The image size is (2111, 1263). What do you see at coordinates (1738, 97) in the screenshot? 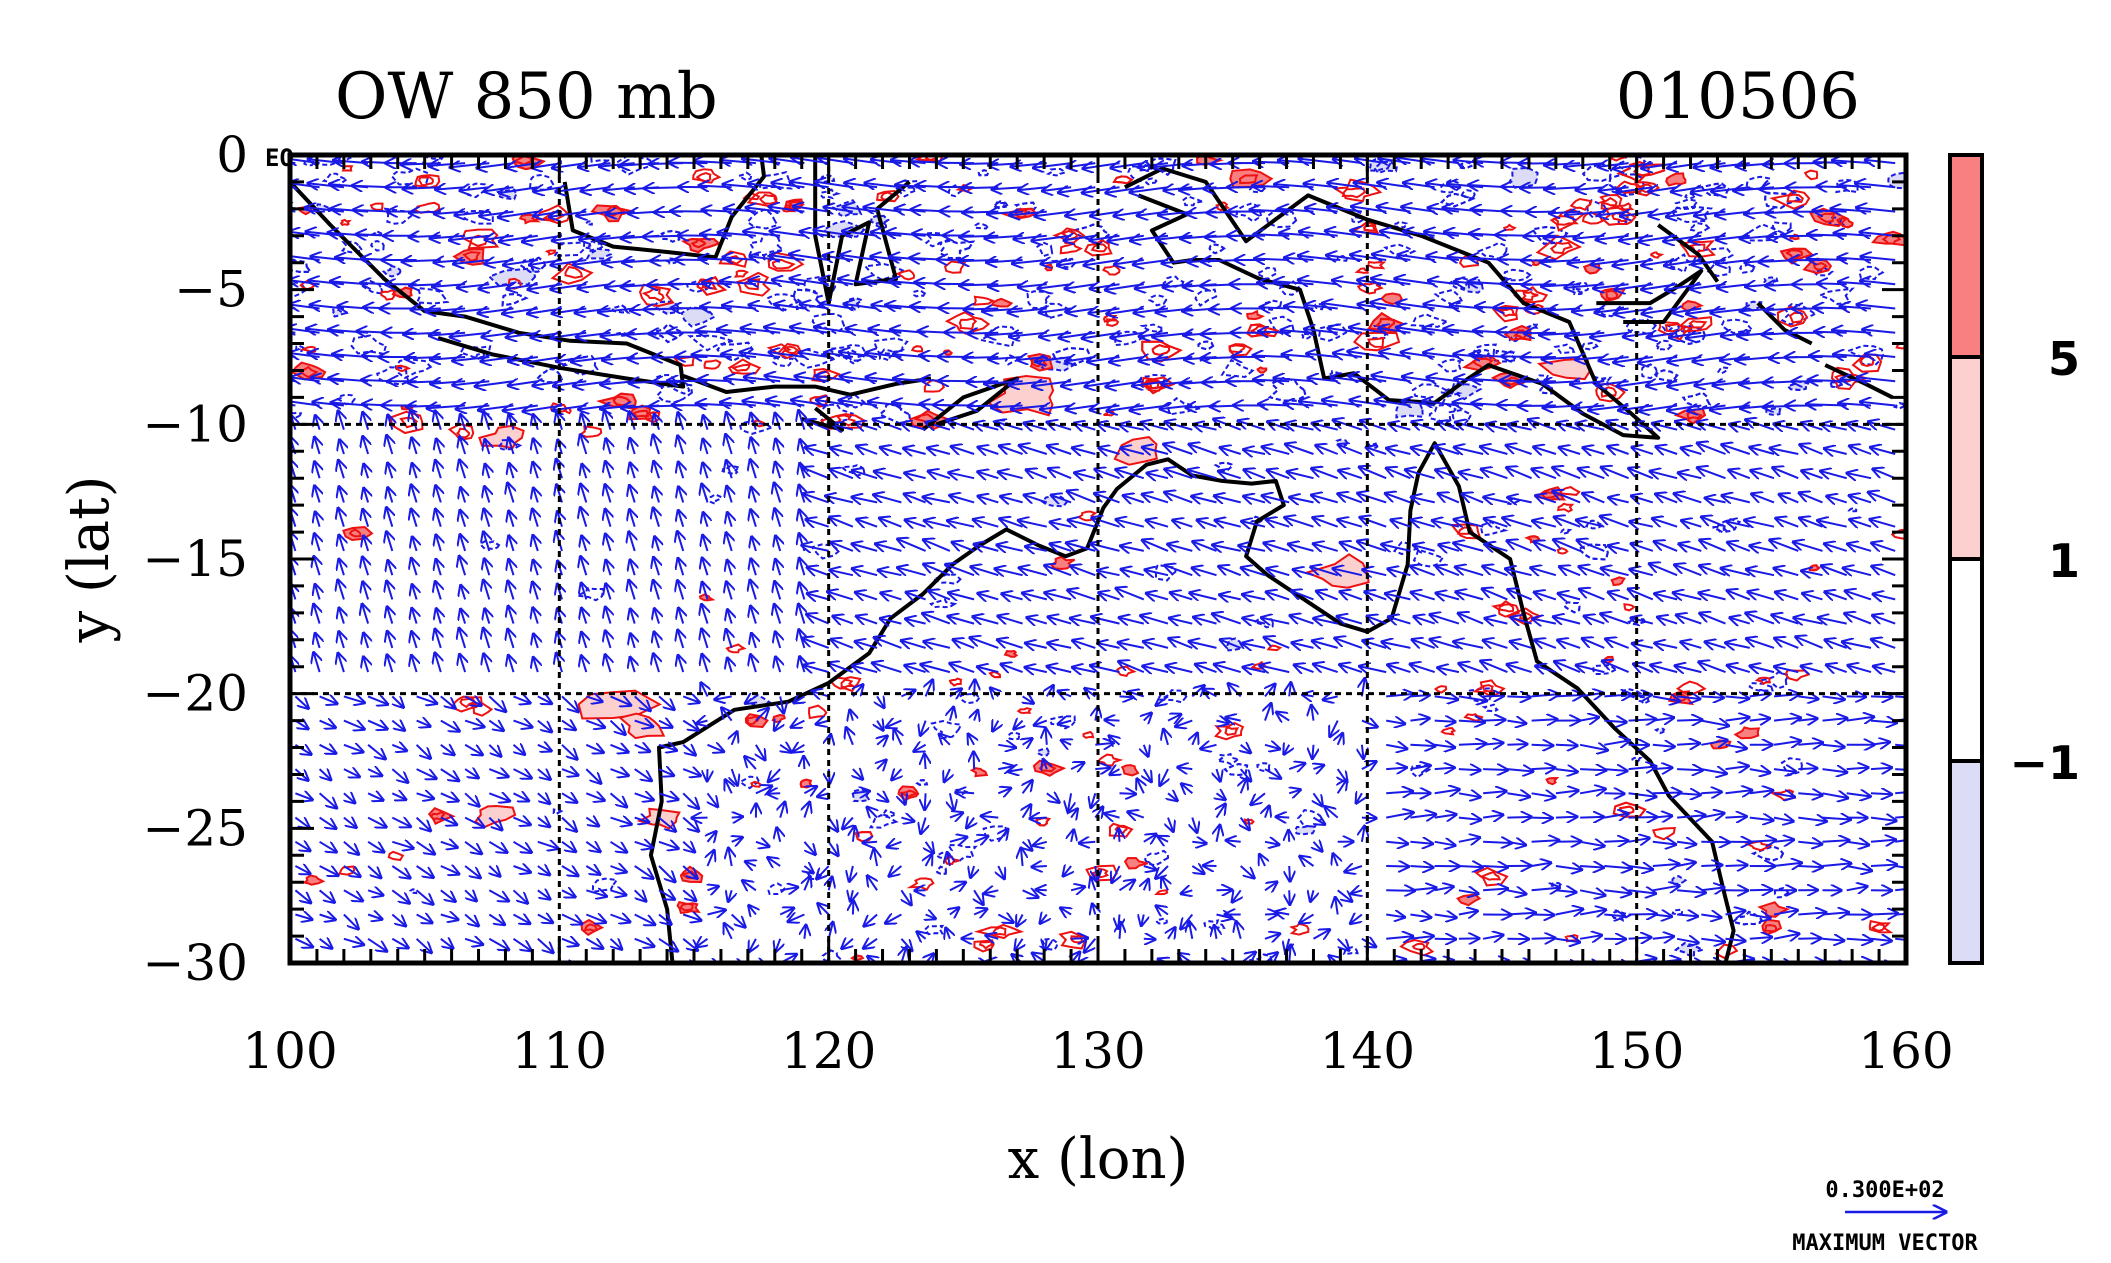
I see `date-label: 010506` at bounding box center [1738, 97].